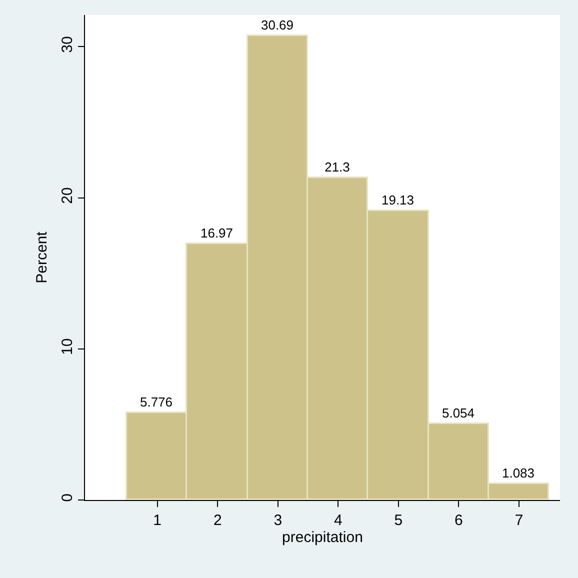 The height and width of the screenshot is (578, 578). What do you see at coordinates (458, 520) in the screenshot?
I see `x-tick-label: 6` at bounding box center [458, 520].